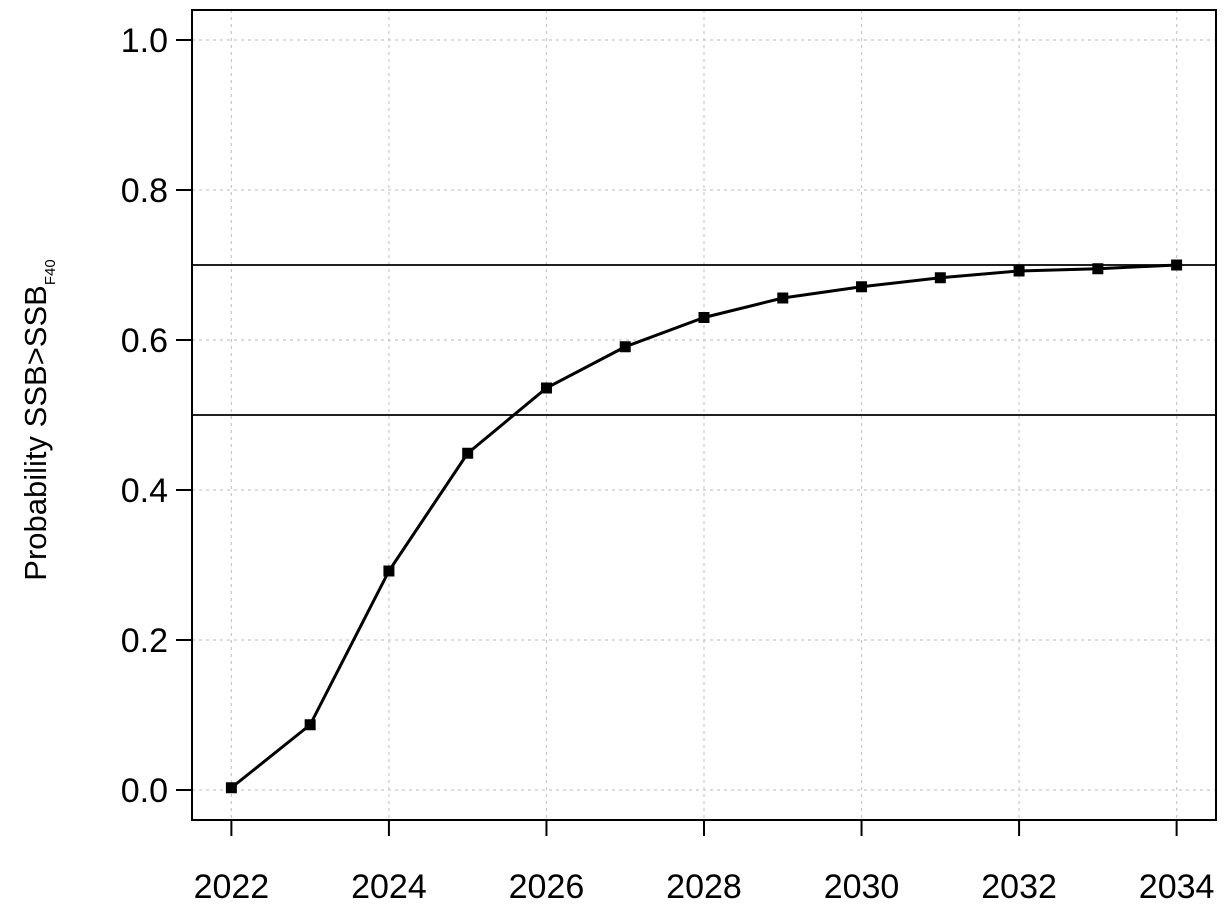  I want to click on y-tick-label: 0.6, so click(144, 341).